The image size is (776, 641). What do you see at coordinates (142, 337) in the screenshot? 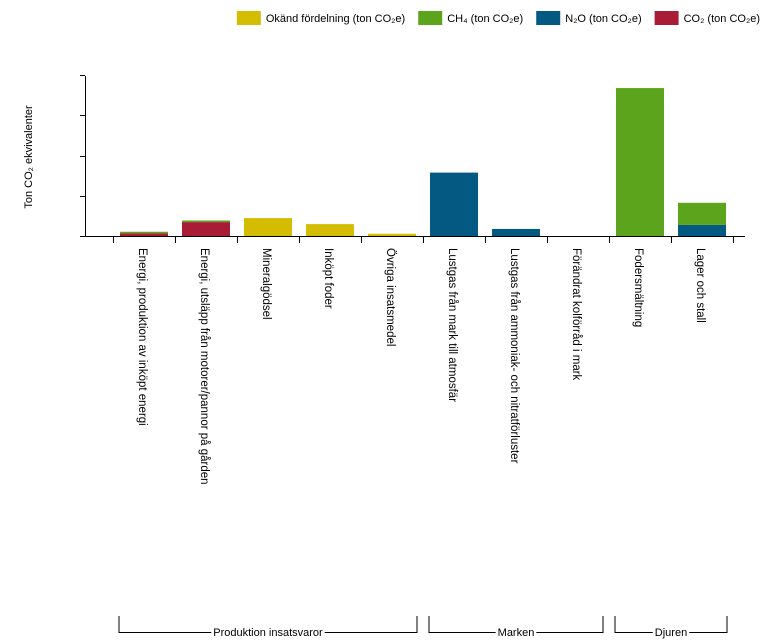
I see `x-tick-label: Energi, produktion av inköpt energi` at bounding box center [142, 337].